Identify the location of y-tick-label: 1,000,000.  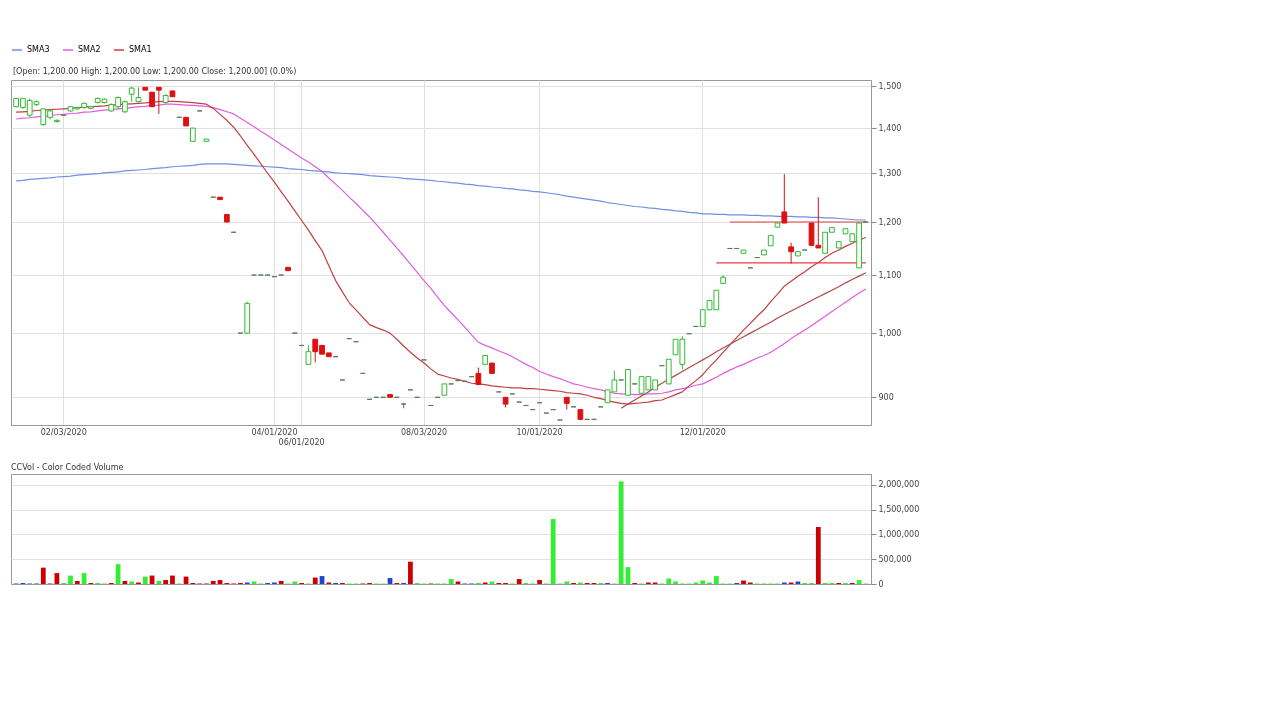
(899, 534).